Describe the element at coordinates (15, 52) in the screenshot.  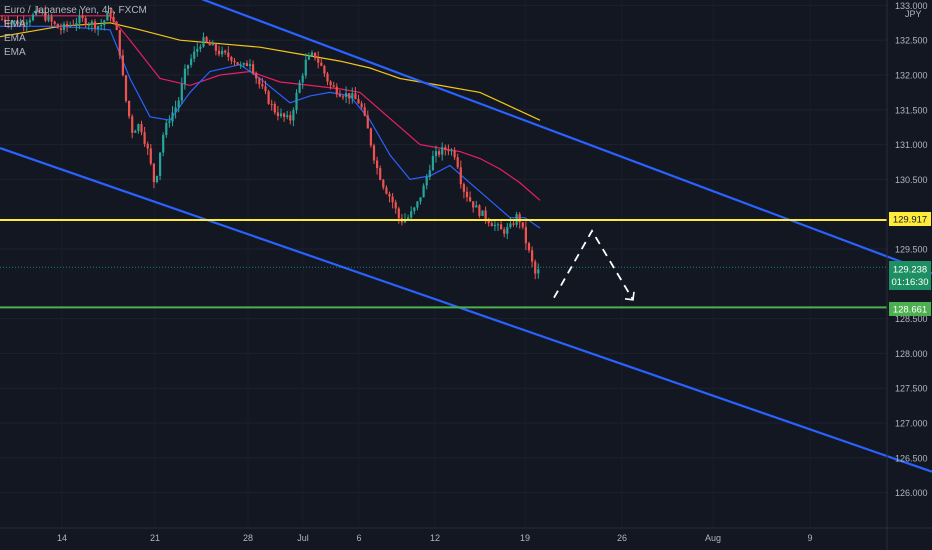
I see `ema-legend-3: EMA` at that location.